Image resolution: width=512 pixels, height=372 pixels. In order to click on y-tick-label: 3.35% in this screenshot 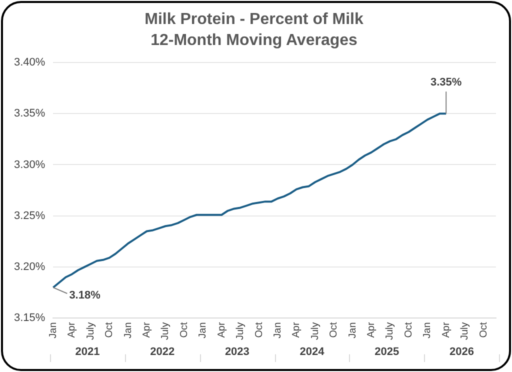, I will do `click(30, 114)`.